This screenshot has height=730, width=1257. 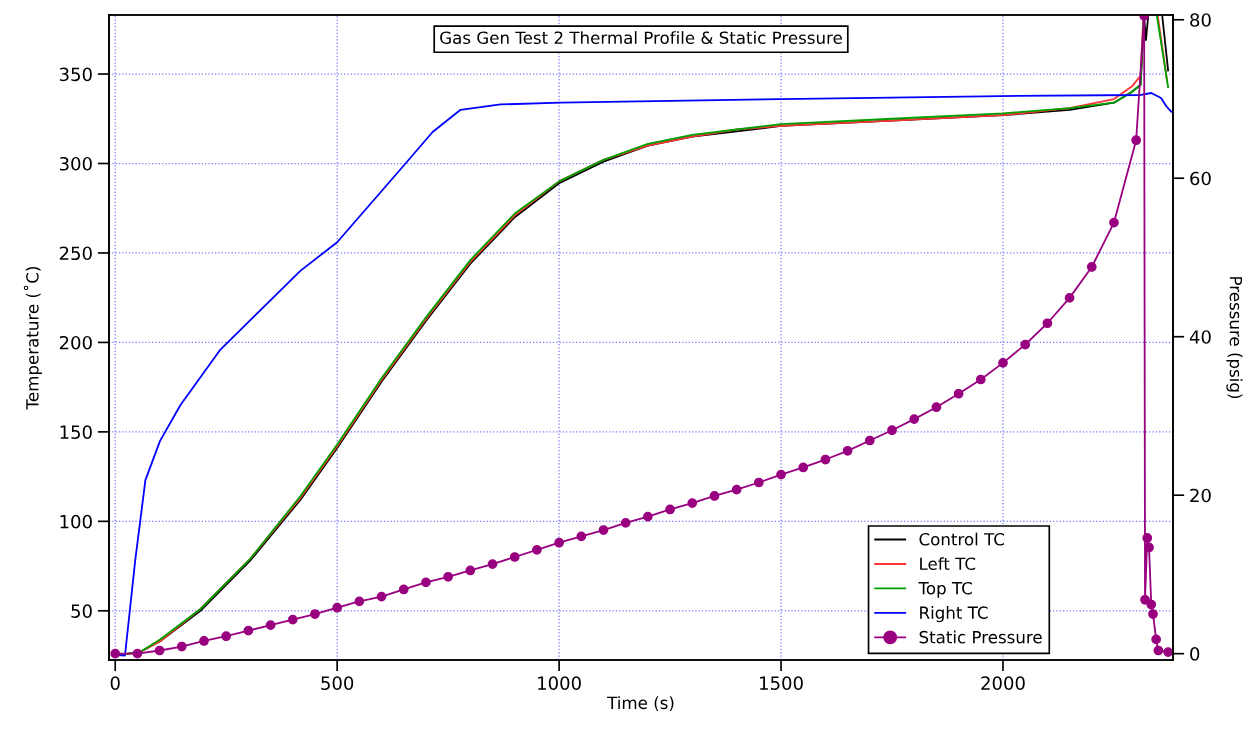 I want to click on y2-tick-label: 0, so click(x=1195, y=654).